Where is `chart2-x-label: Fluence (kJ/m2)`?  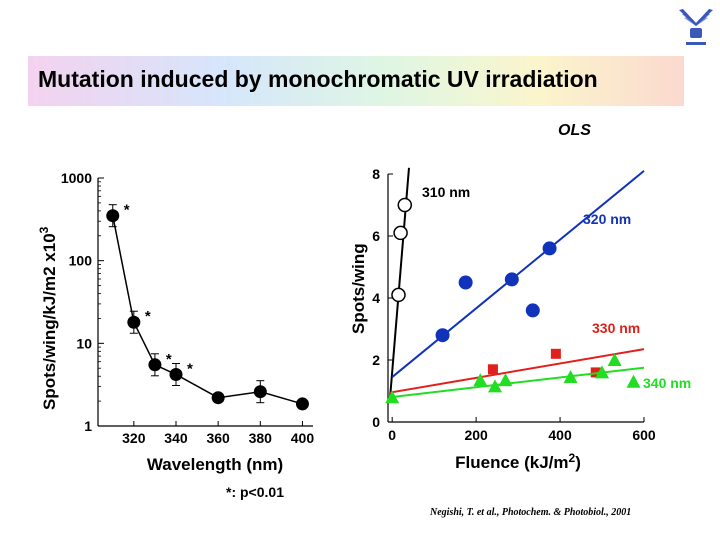
chart2-x-label: Fluence (kJ/m2) is located at coordinates (518, 461).